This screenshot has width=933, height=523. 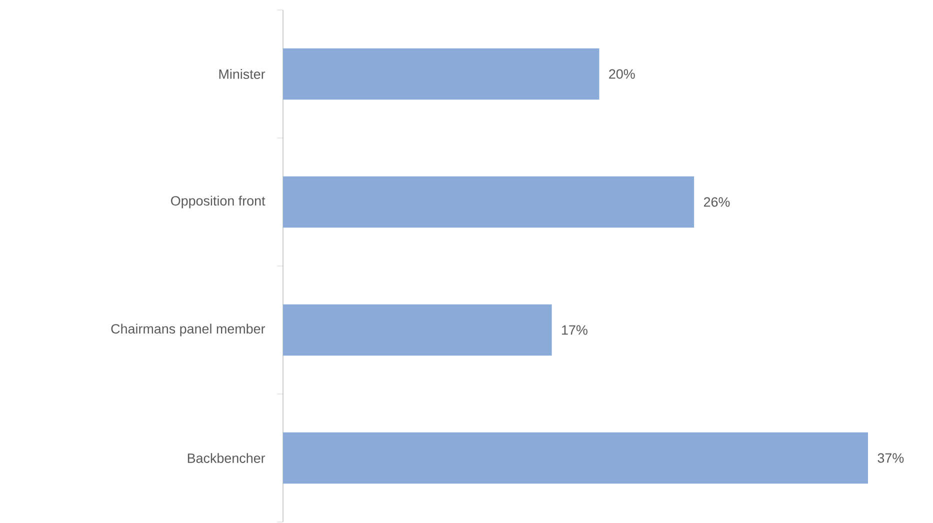 What do you see at coordinates (575, 330) in the screenshot?
I see `data-label: 17%` at bounding box center [575, 330].